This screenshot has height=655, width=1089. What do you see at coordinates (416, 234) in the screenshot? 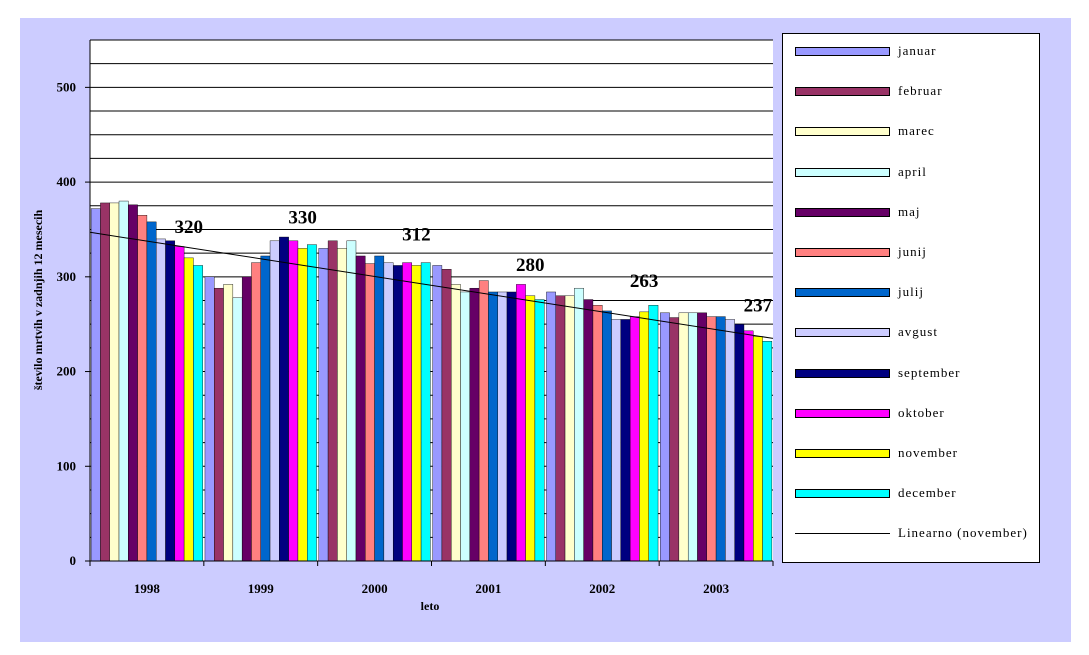
I see `data-label-2000: 312` at bounding box center [416, 234].